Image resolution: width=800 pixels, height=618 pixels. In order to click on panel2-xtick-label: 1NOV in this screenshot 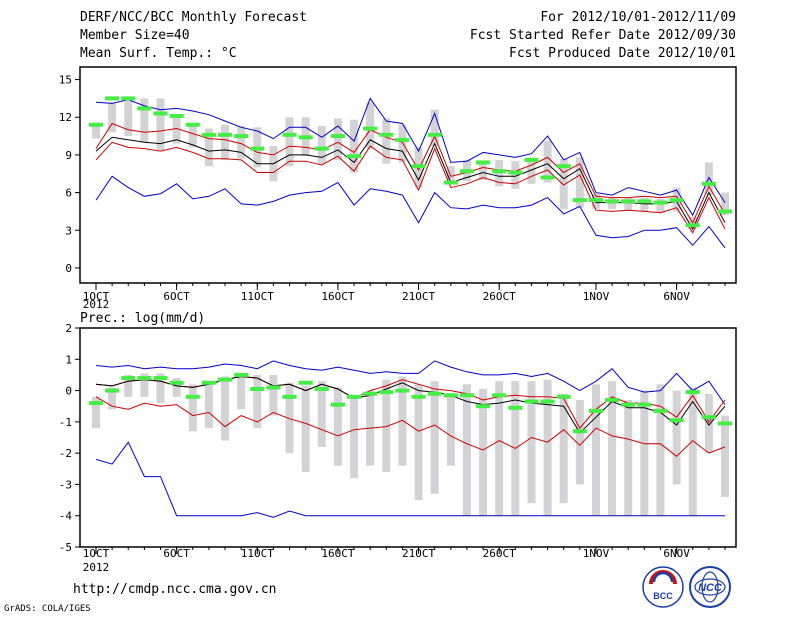, I will do `click(596, 553)`.